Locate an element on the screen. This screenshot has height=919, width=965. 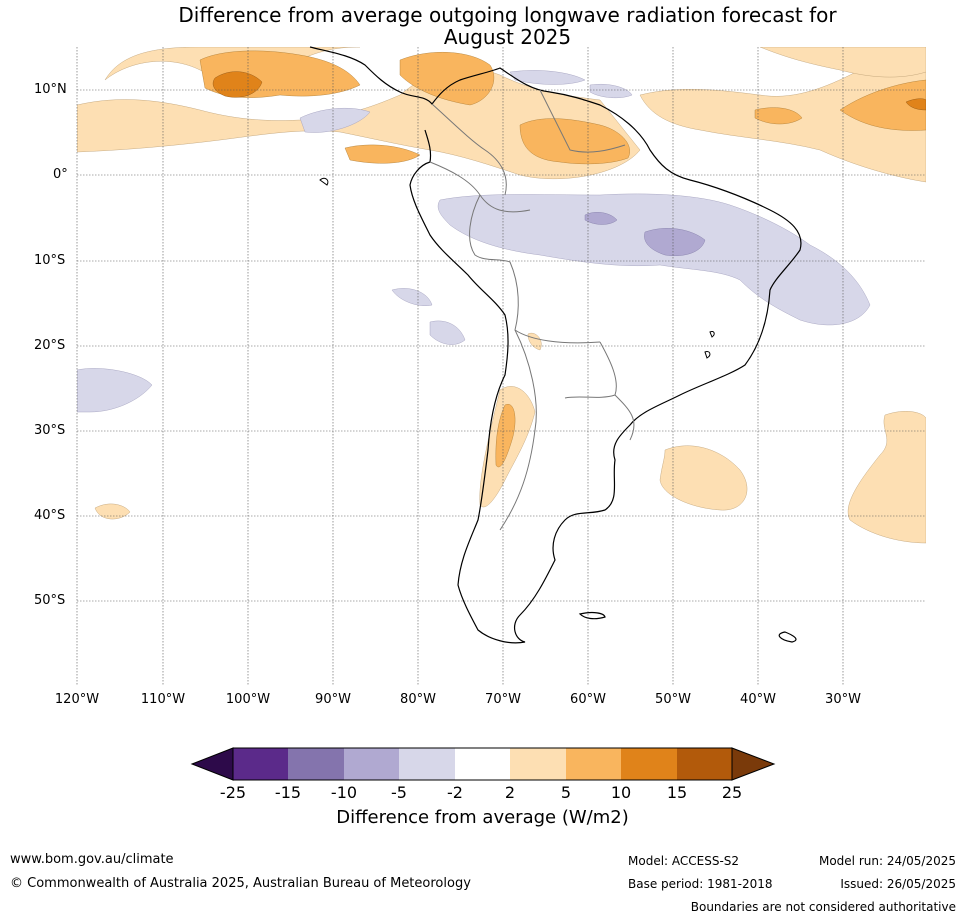
lat-label-50s: 50°S is located at coordinates (50, 600).